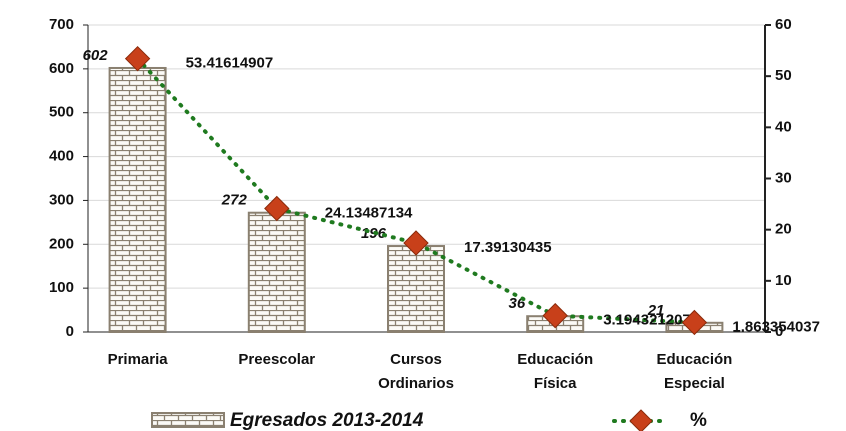 The height and width of the screenshot is (431, 846). Describe the element at coordinates (783, 24) in the screenshot. I see `y2-tick-label: 60` at that location.